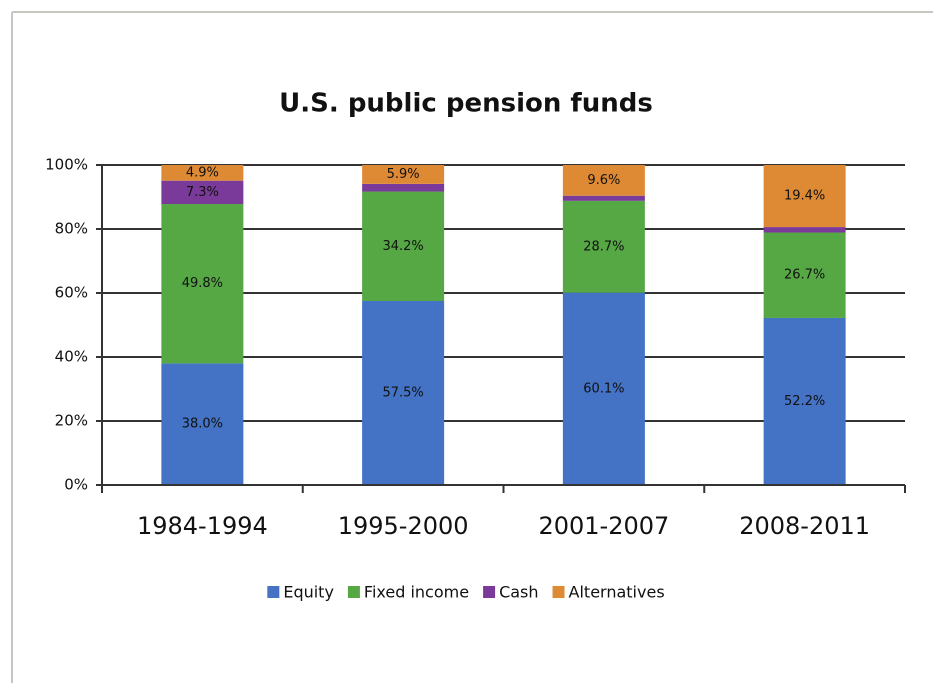  I want to click on data-label: 5.9%, so click(403, 174).